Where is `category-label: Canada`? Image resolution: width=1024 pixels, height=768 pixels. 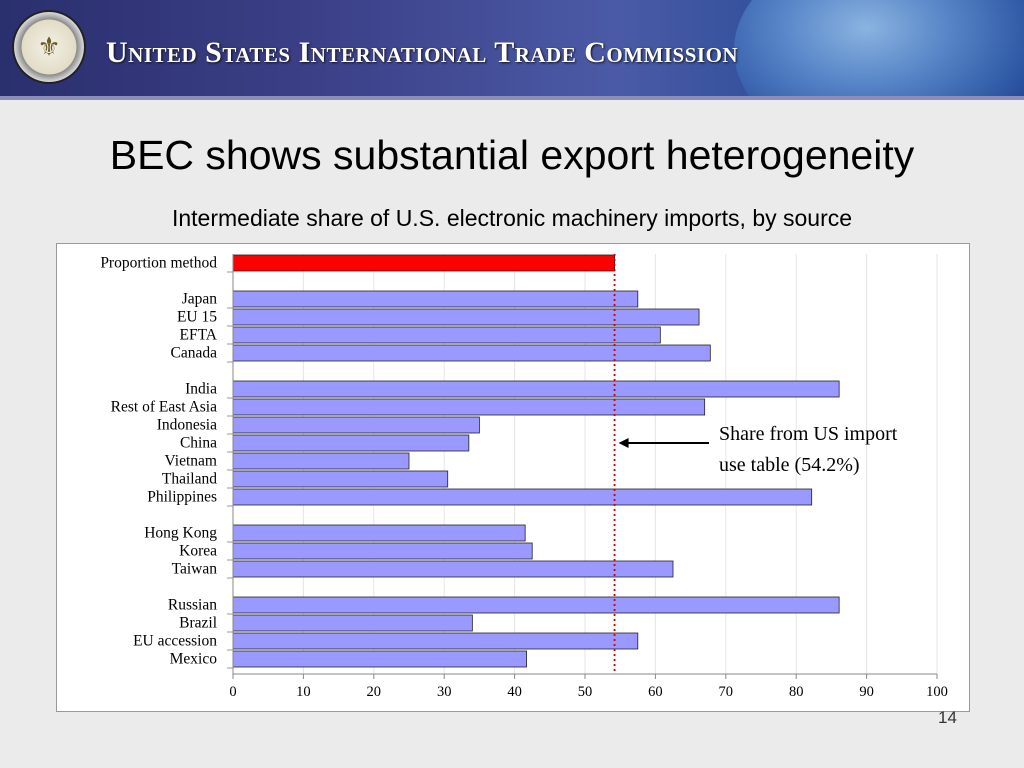 category-label: Canada is located at coordinates (194, 353).